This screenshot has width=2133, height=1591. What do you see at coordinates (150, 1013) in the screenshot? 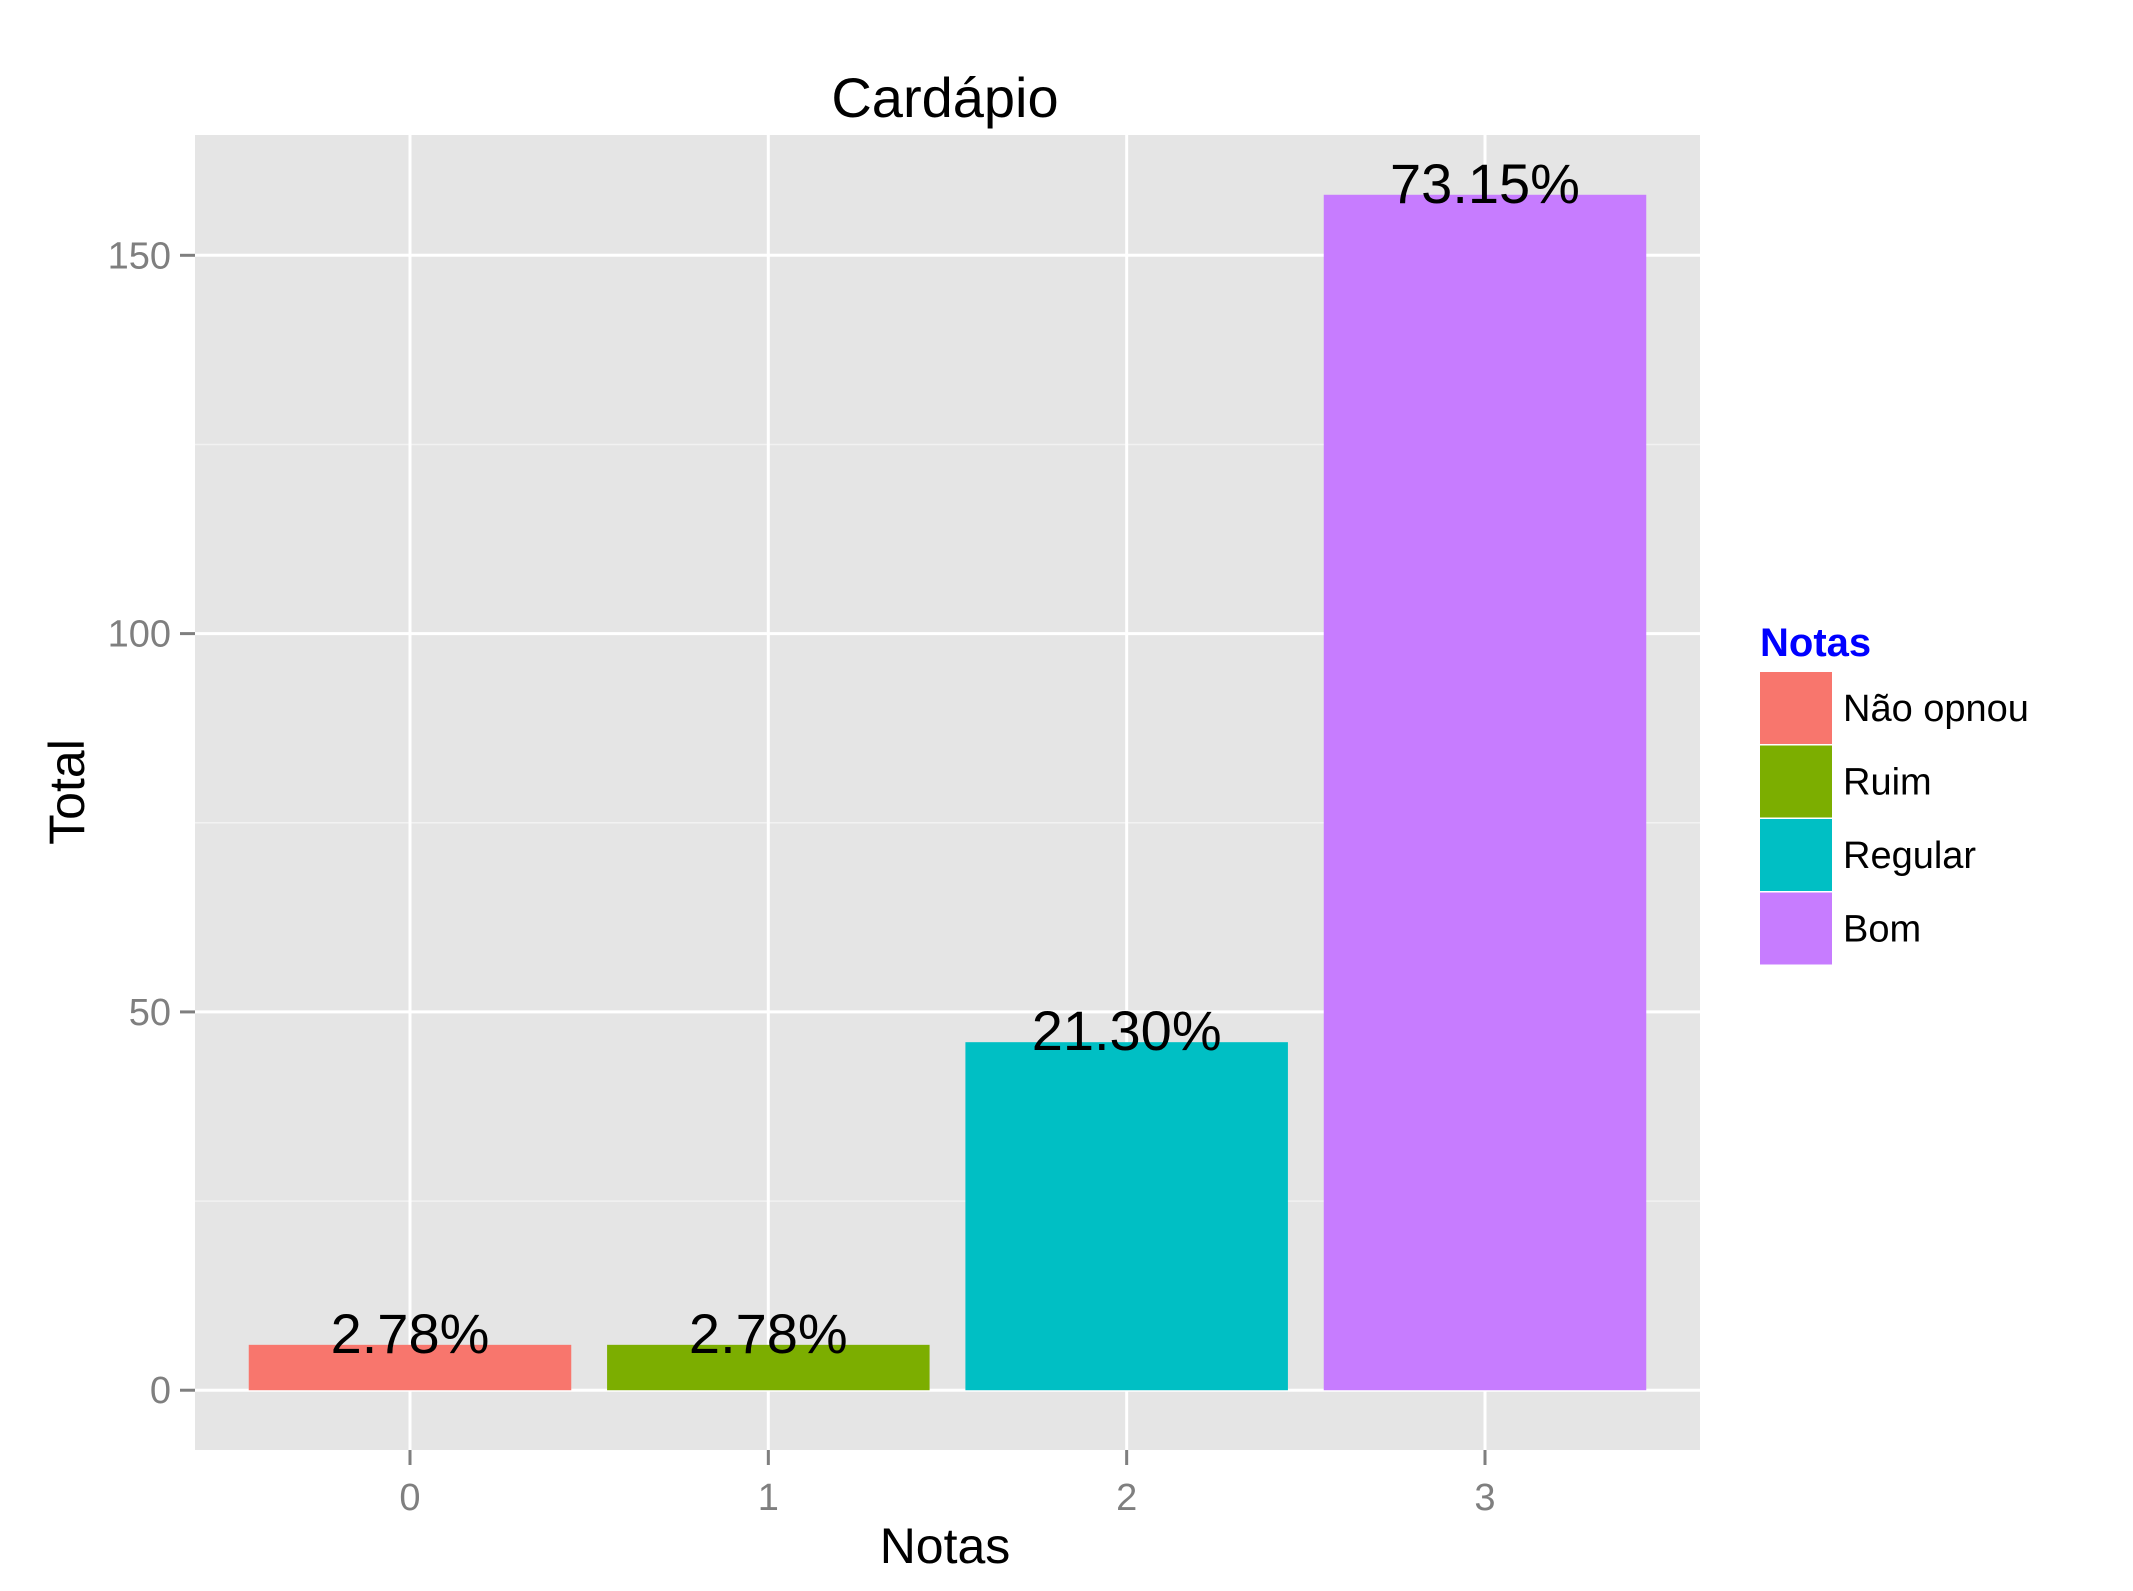
I see `y-tick-label: 50` at bounding box center [150, 1013].